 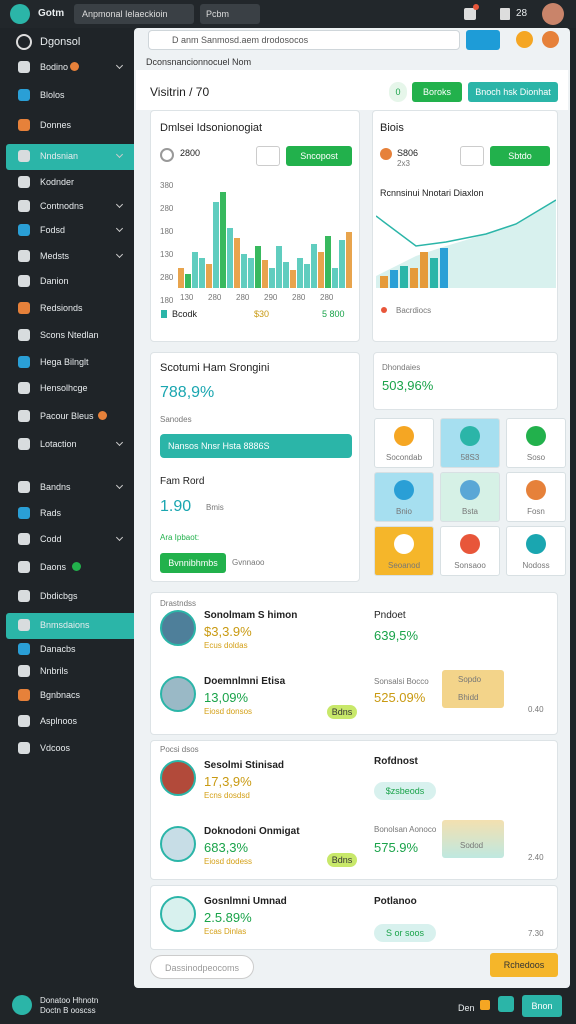 I want to click on number: 1.90, so click(x=176, y=506).